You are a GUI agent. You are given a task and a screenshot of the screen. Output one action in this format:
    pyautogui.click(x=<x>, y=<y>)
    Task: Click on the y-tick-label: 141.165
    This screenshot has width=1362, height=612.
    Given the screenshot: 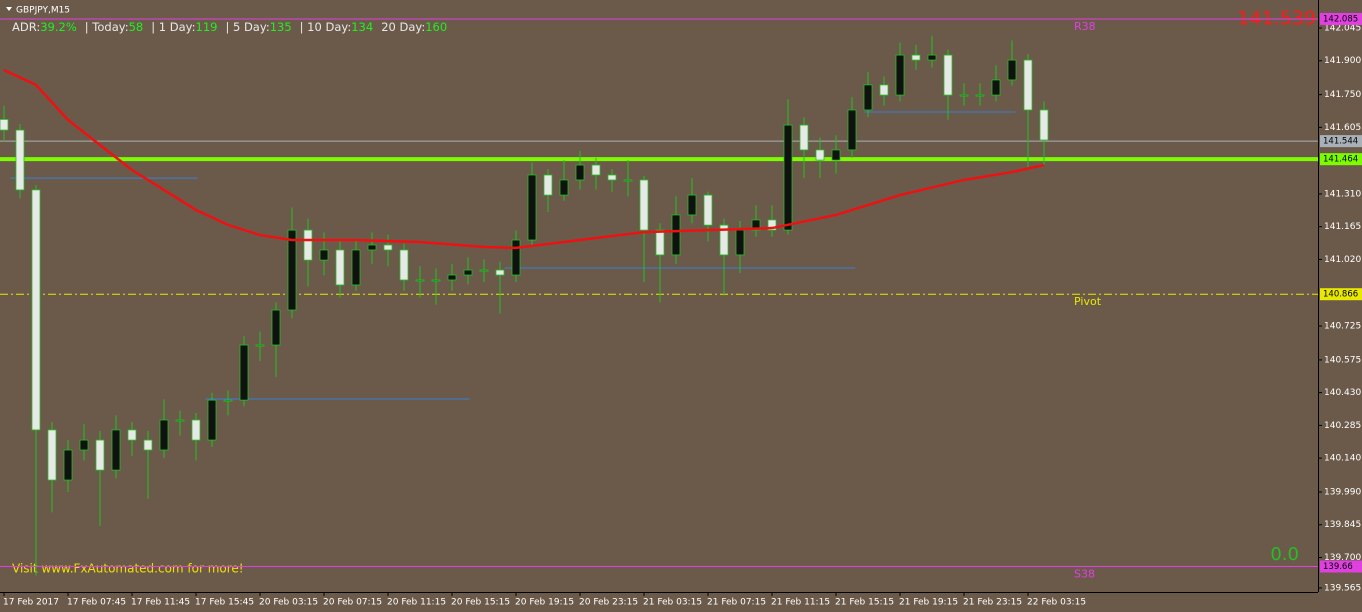 What is the action you would take?
    pyautogui.click(x=1342, y=227)
    